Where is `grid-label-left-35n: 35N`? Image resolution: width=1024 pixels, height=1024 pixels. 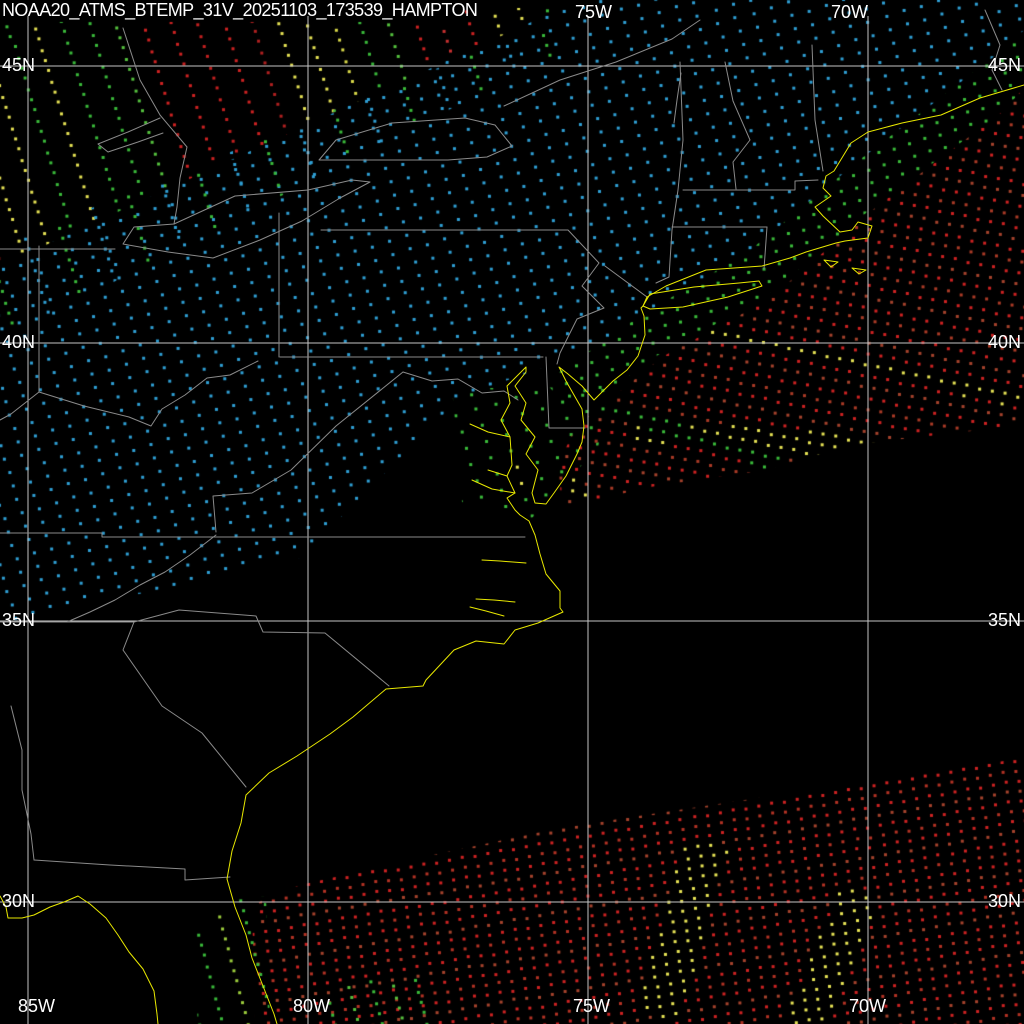 grid-label-left-35n: 35N is located at coordinates (19, 620).